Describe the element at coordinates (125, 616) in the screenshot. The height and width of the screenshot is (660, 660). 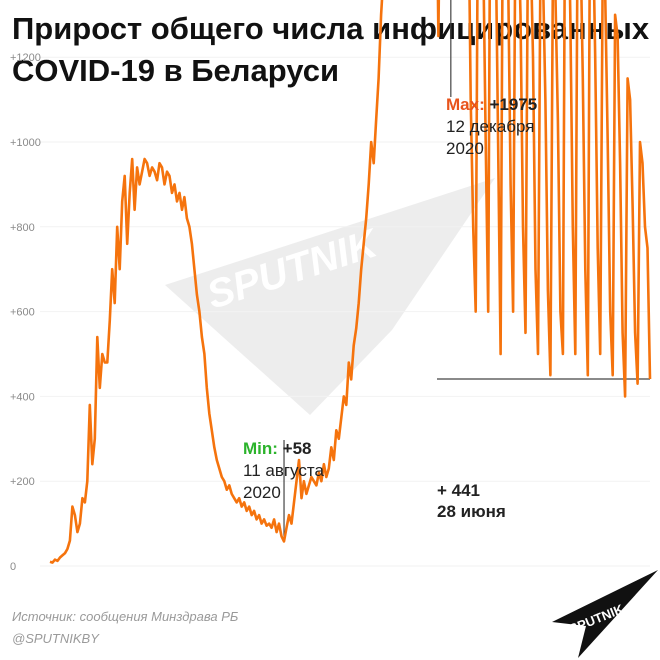
I see `source-text: Источник: сообщения Минздрава РБ` at that location.